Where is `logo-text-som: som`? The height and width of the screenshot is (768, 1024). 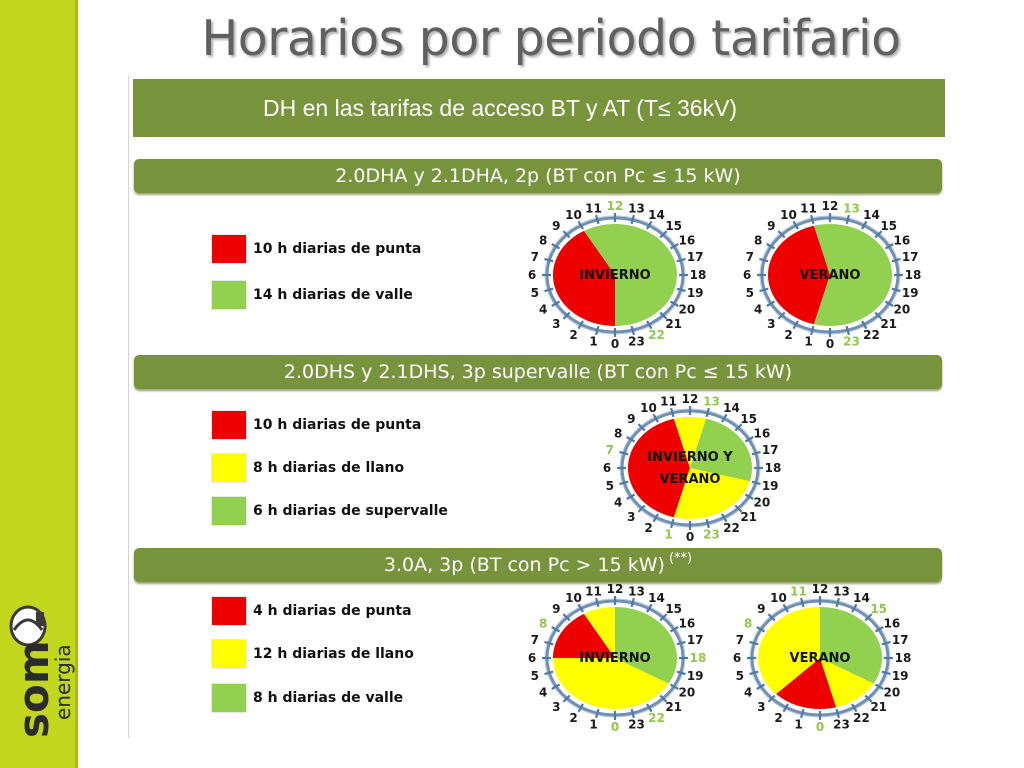
logo-text-som: som is located at coordinates (33, 689).